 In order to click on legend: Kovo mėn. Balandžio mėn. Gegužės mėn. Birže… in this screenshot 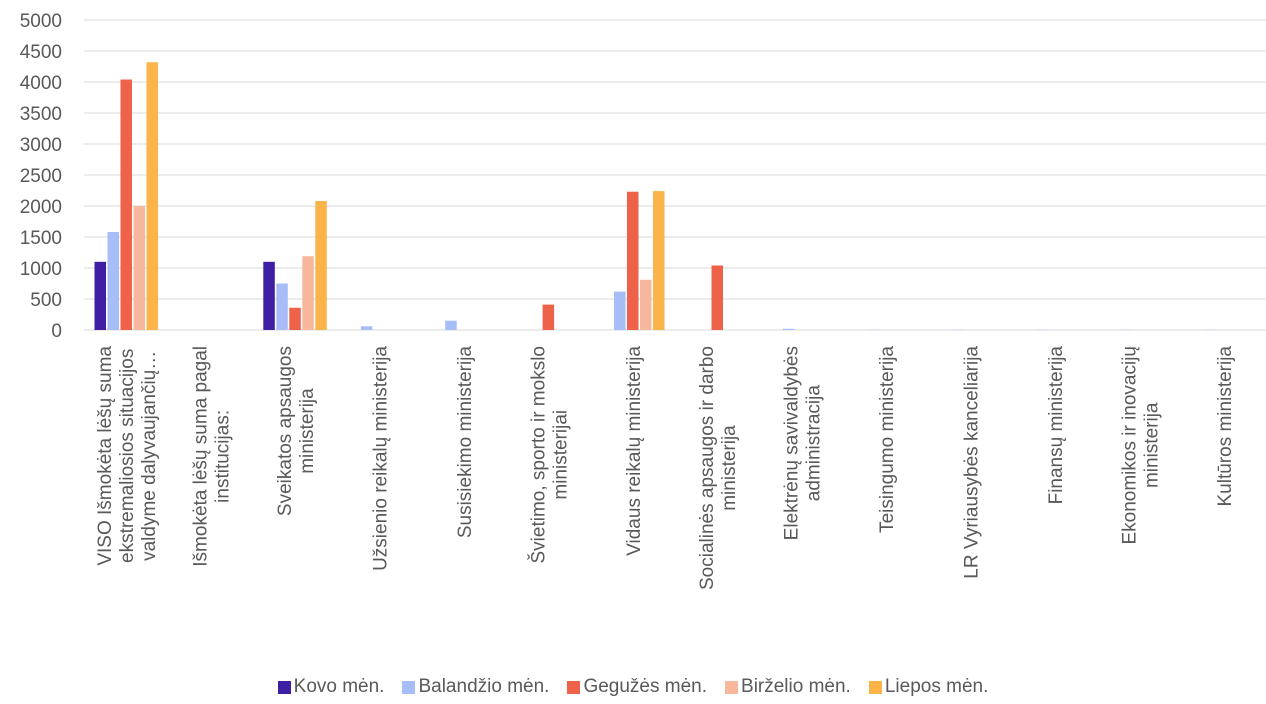, I will do `click(633, 687)`.